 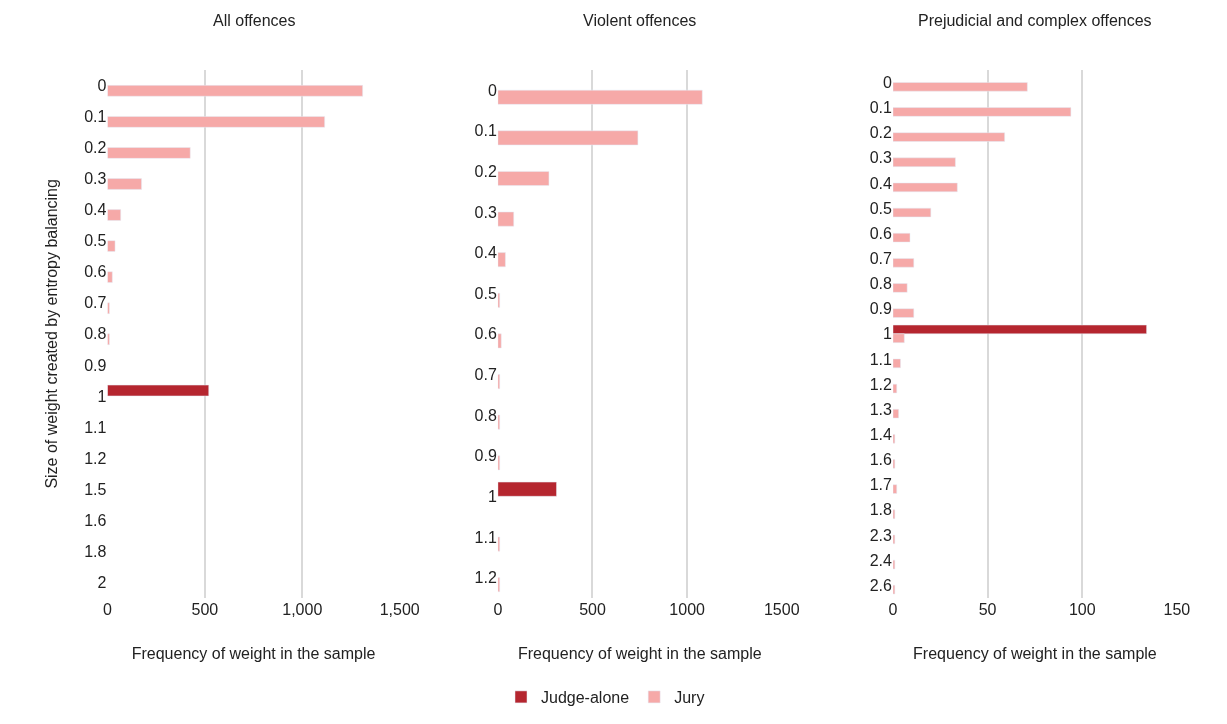 What do you see at coordinates (585, 698) in the screenshot?
I see `legend-label: Judge-alone` at bounding box center [585, 698].